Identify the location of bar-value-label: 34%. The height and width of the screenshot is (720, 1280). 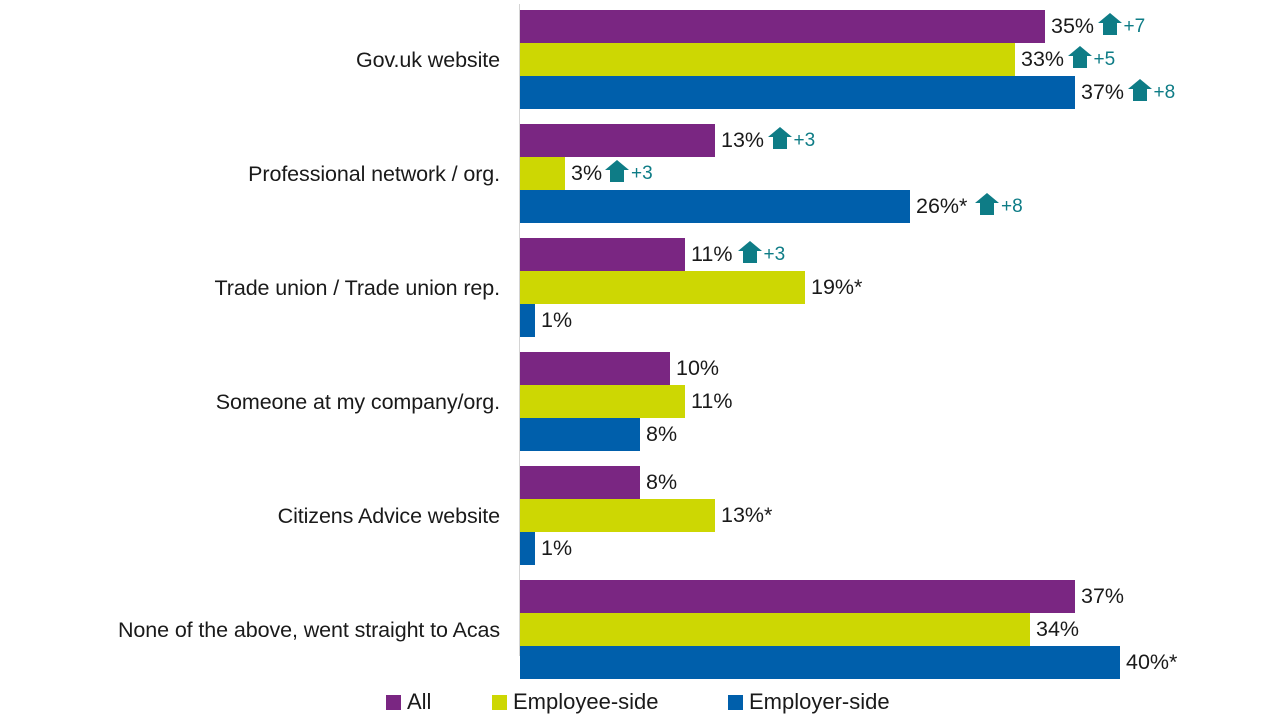
(1058, 629).